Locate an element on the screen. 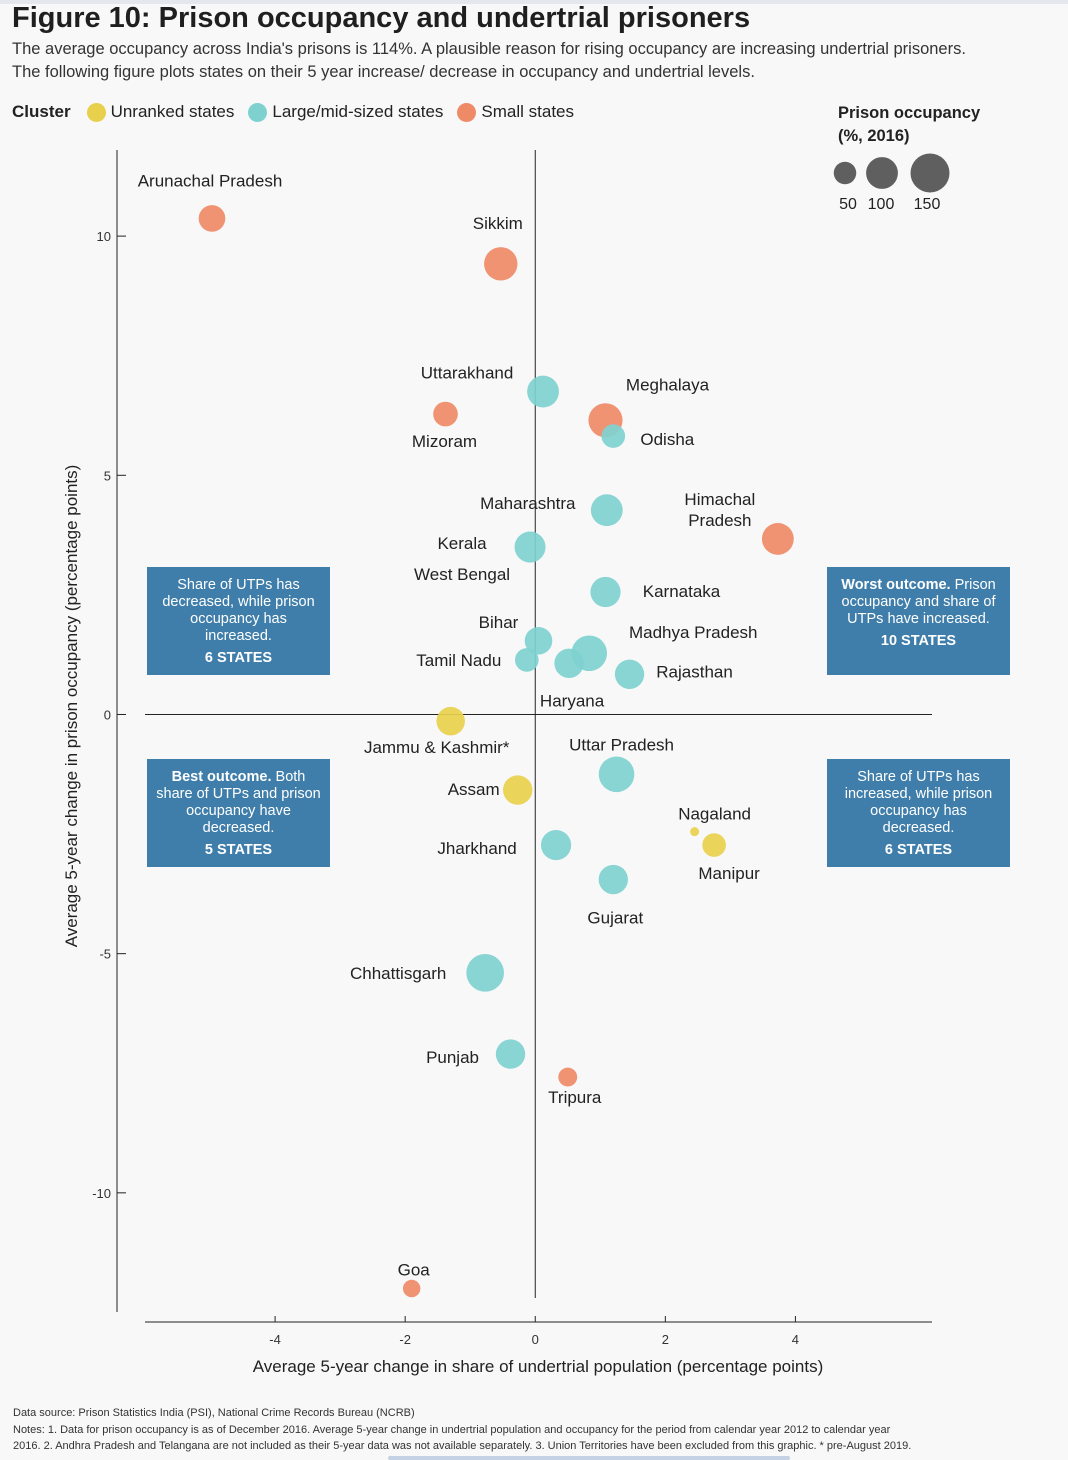  y-tick-label: -5 is located at coordinates (105, 954).